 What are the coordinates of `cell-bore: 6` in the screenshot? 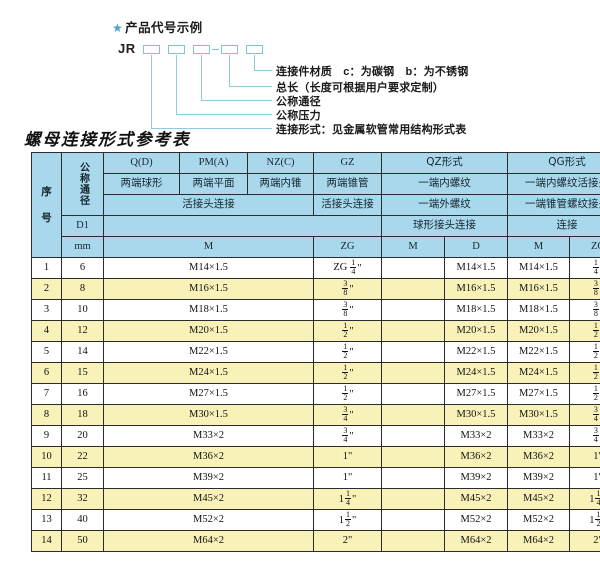 It's located at (82, 268).